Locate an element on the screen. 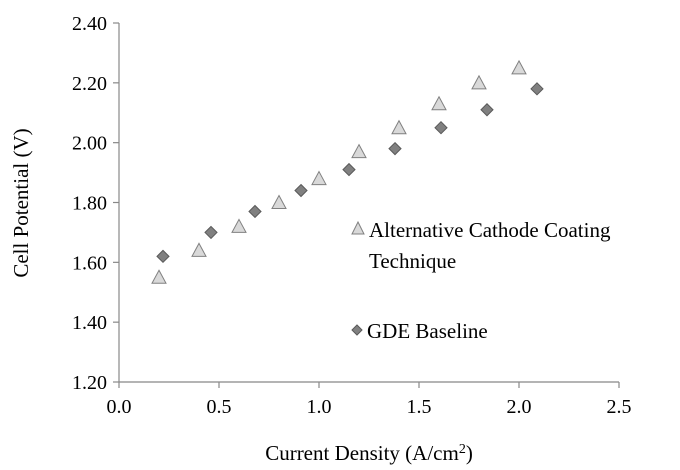 This screenshot has width=680, height=470. x-tick-label: 2.0 is located at coordinates (519, 407).